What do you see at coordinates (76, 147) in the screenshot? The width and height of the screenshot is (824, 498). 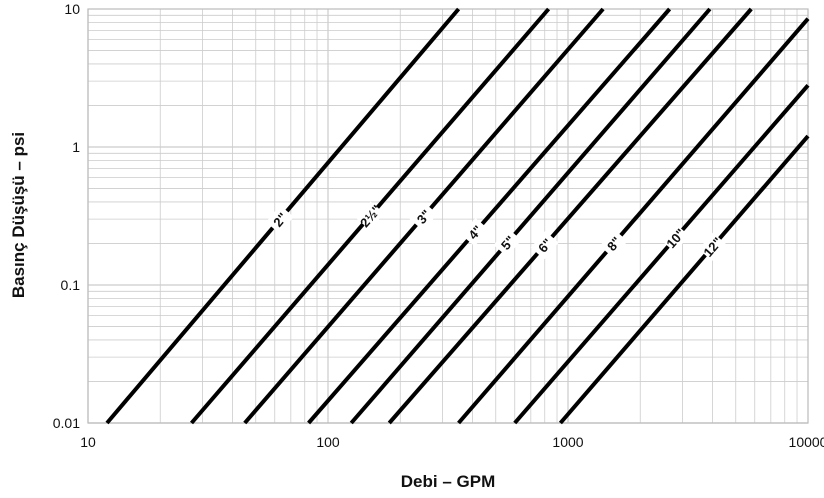 I see `y-tick-label: 1` at bounding box center [76, 147].